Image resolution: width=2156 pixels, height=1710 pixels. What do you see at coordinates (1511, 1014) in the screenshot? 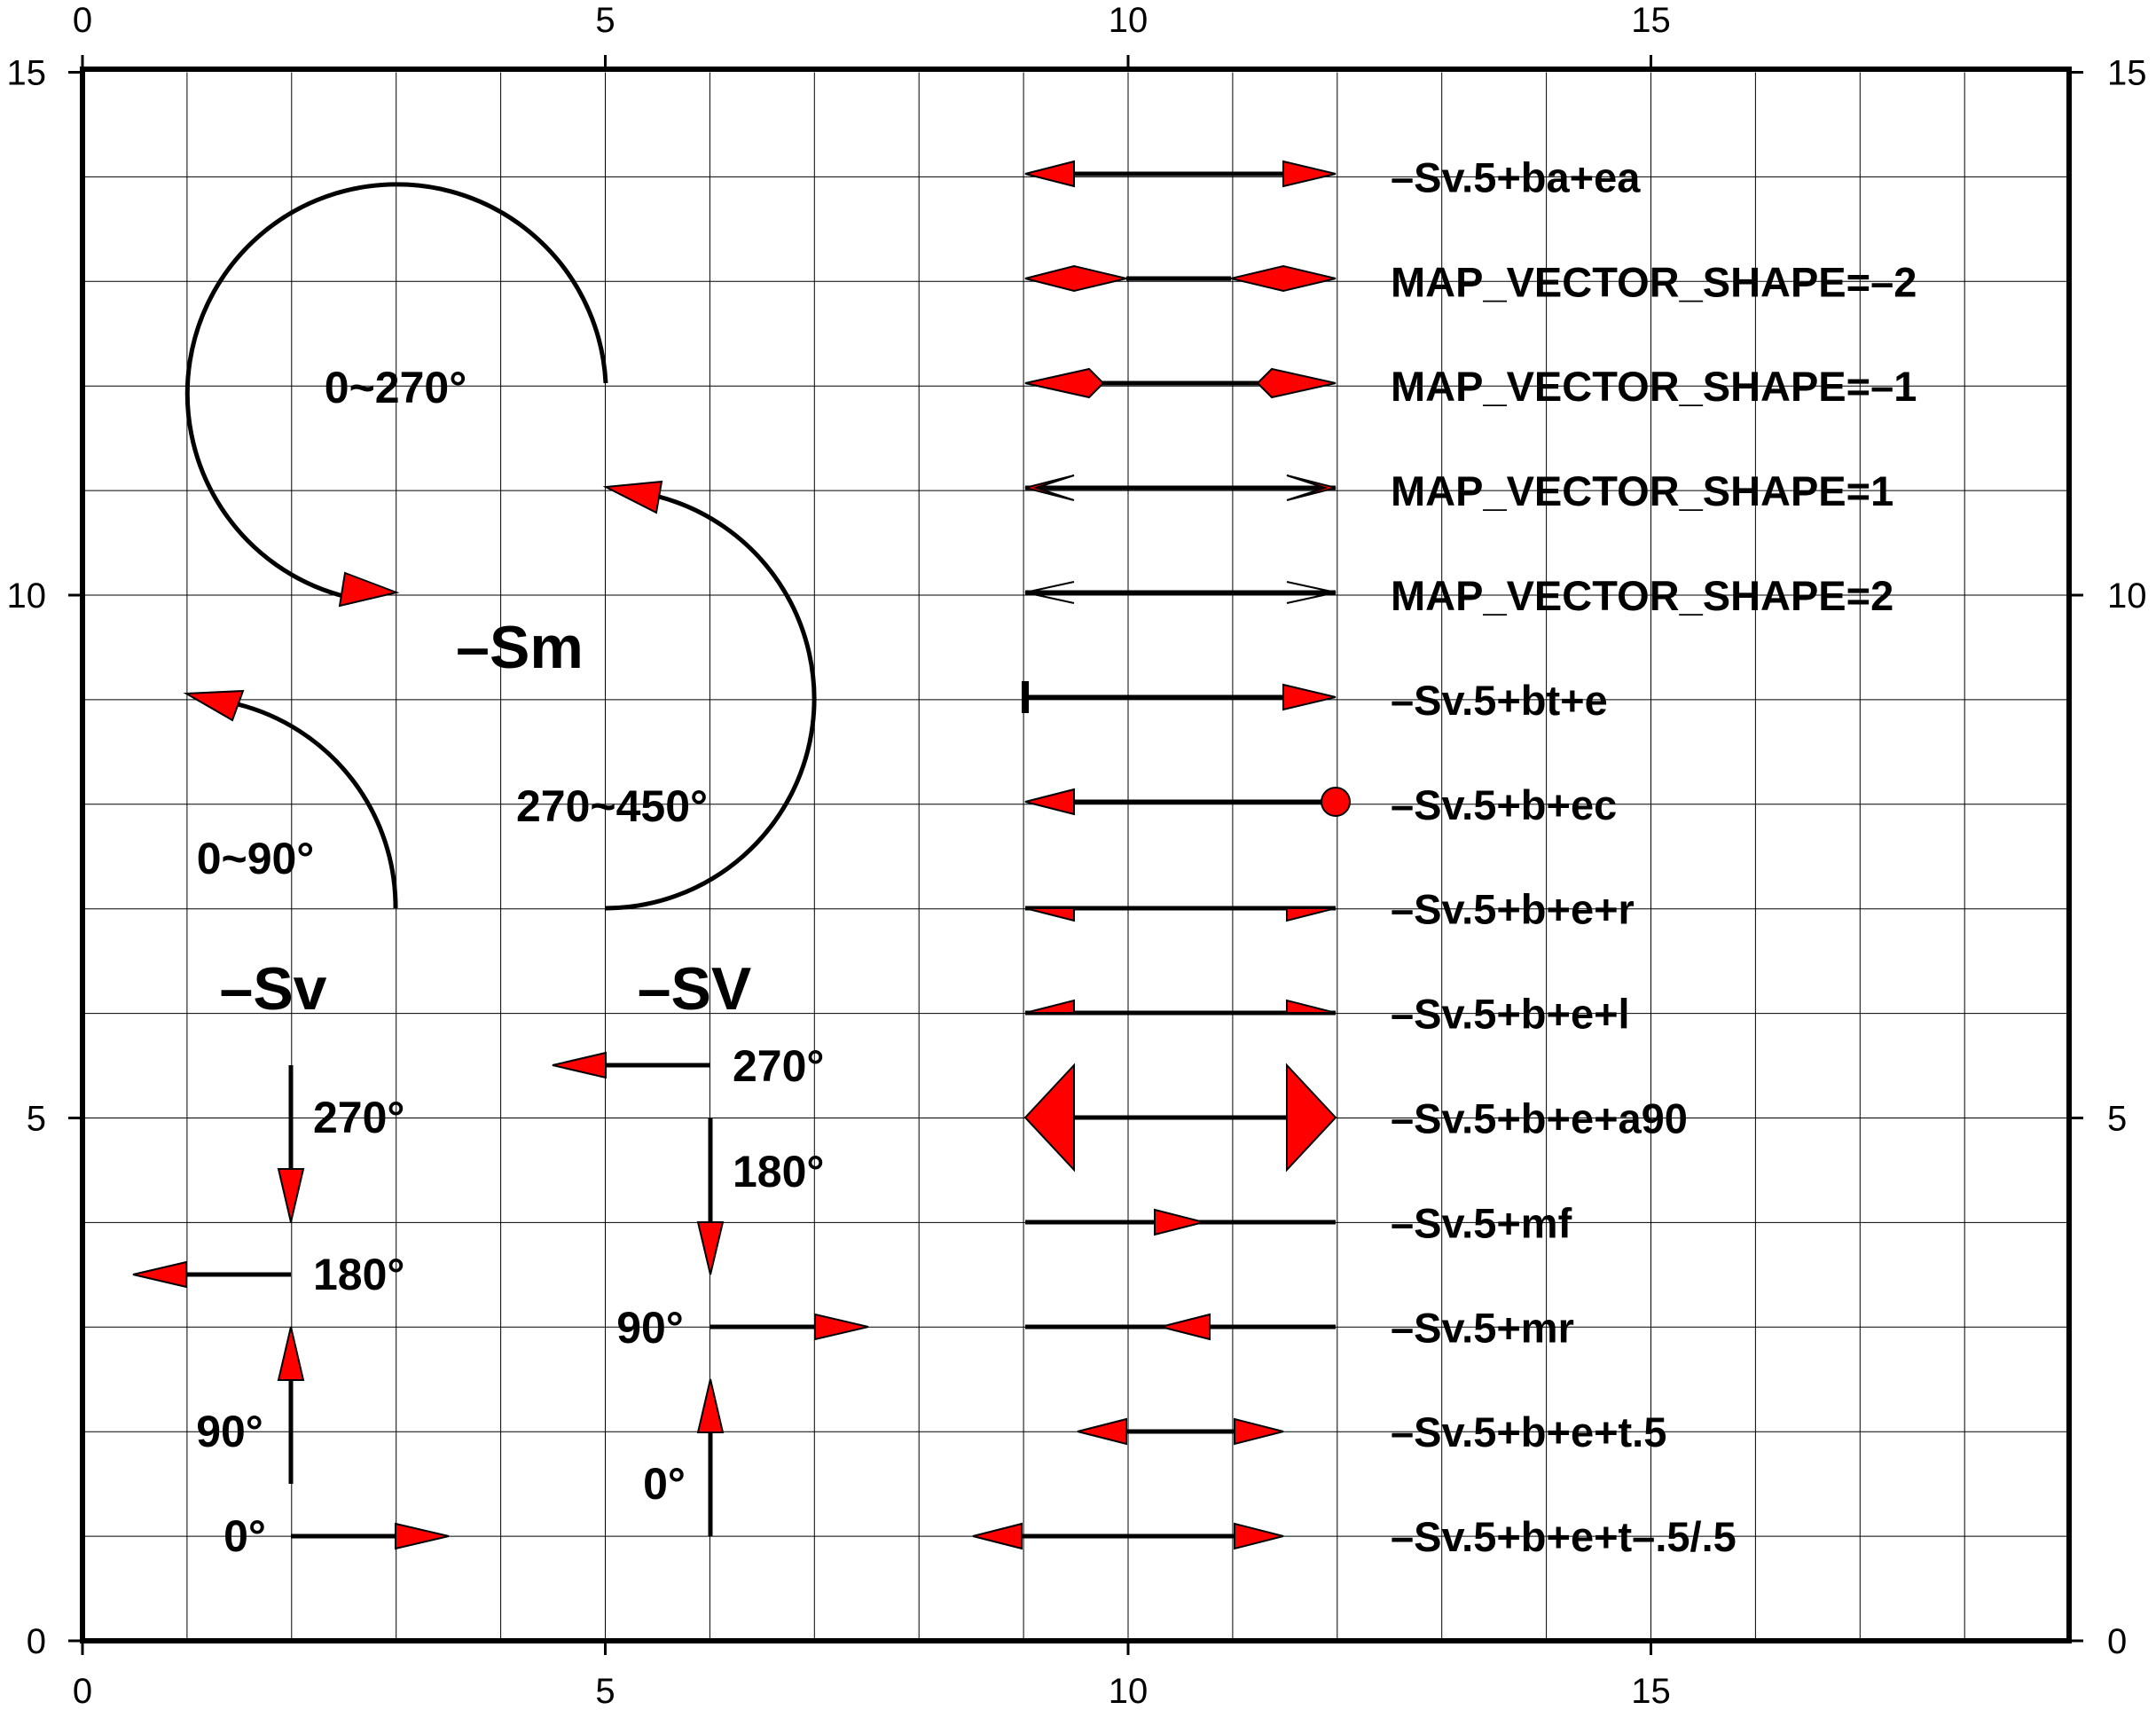
I see `vector-row-label: –Sv.5+b+e+l` at bounding box center [1511, 1014].